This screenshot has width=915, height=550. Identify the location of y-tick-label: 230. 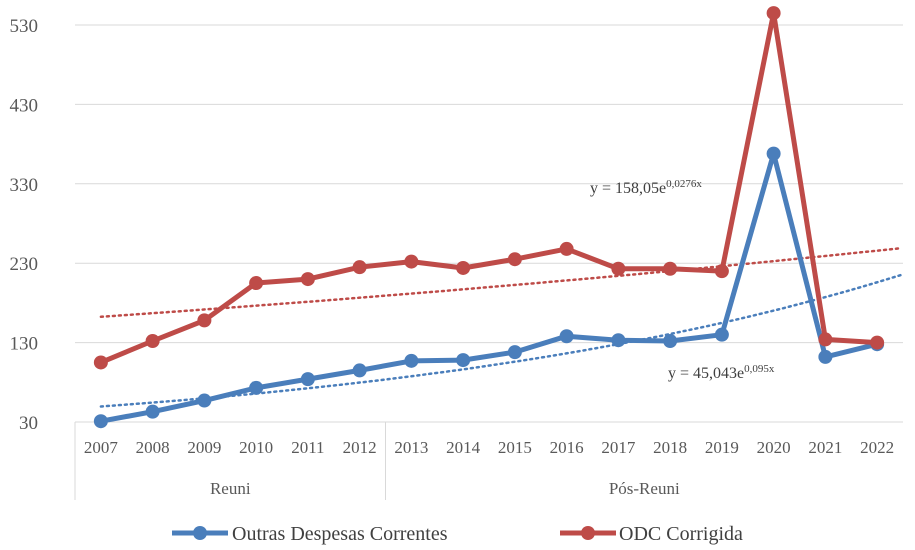
(24, 264).